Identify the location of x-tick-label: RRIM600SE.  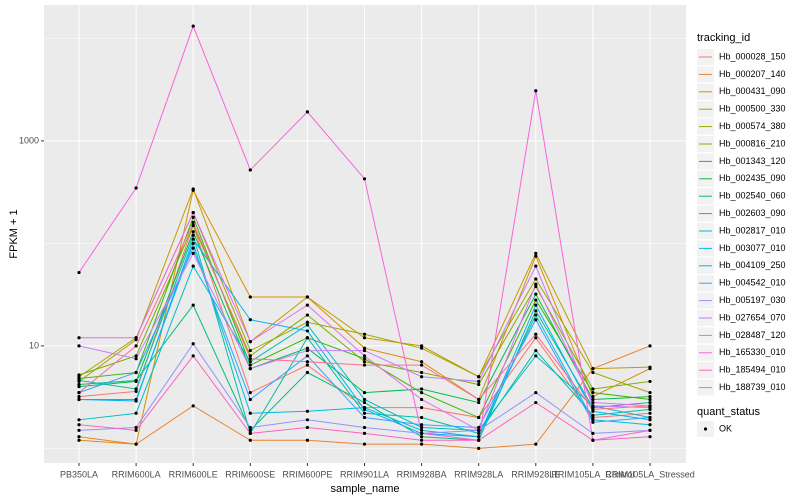
(250, 474).